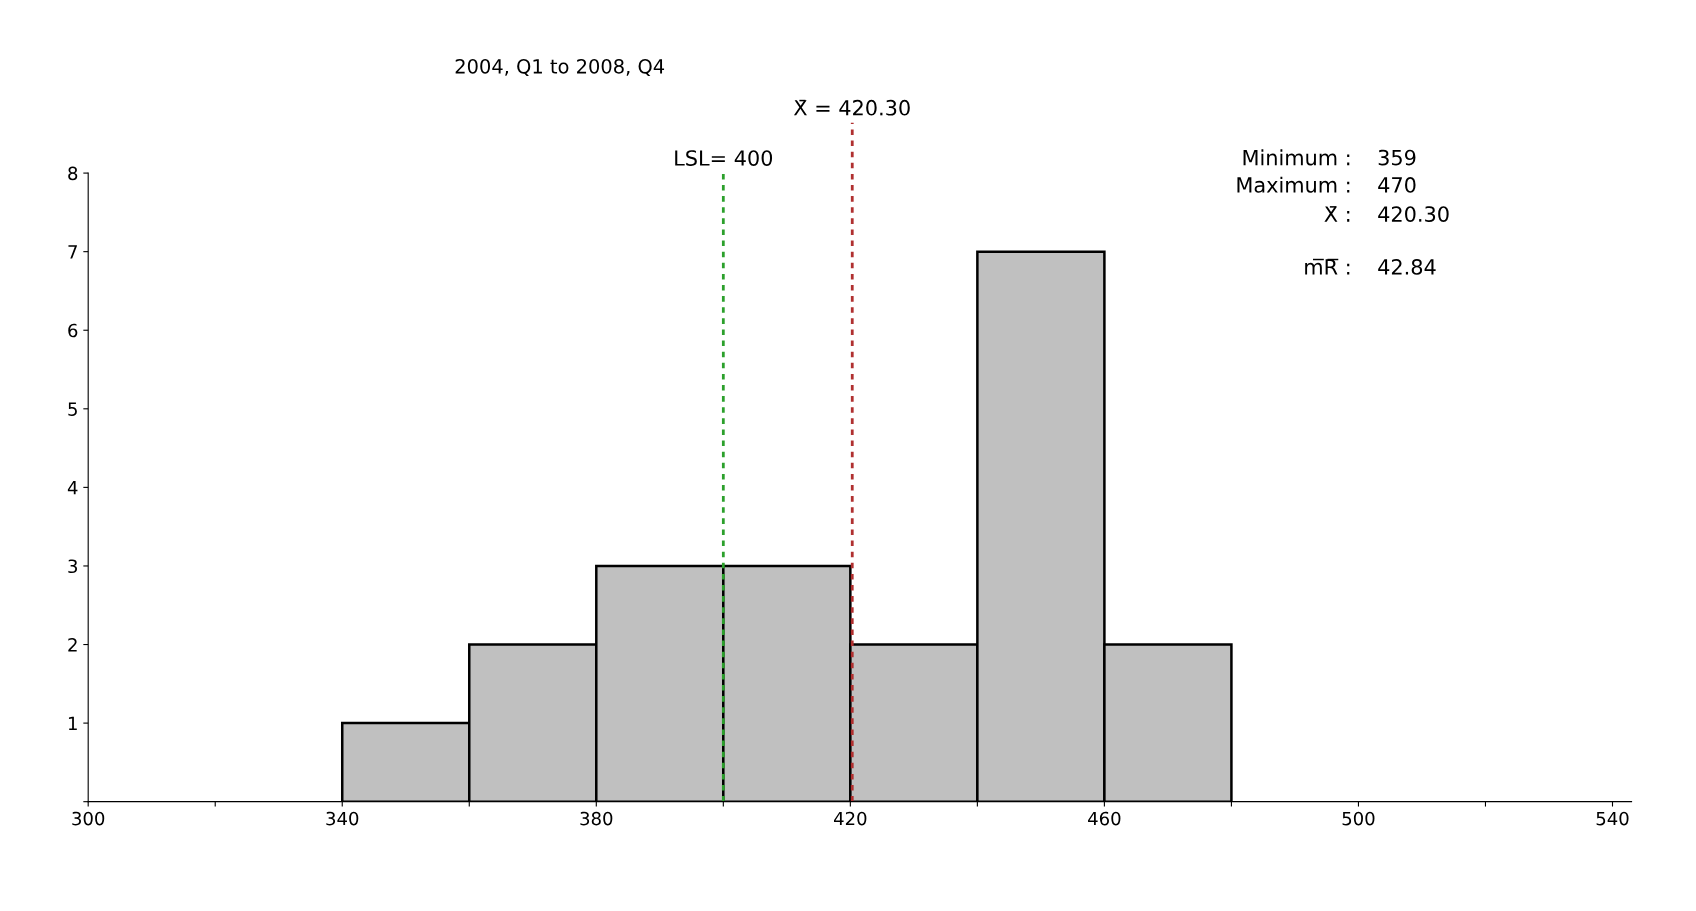 This screenshot has height=911, width=1696. Describe the element at coordinates (1612, 818) in the screenshot. I see `x-tick-label: 540` at that location.